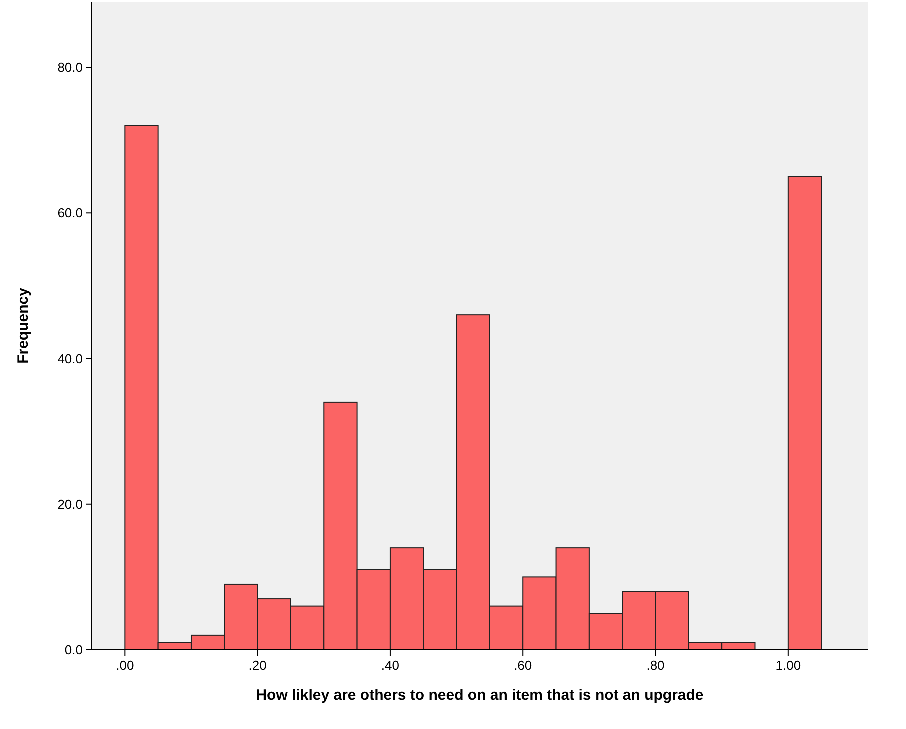 This screenshot has height=729, width=906. Describe the element at coordinates (789, 665) in the screenshot. I see `x-tick-label: 1.00` at that location.